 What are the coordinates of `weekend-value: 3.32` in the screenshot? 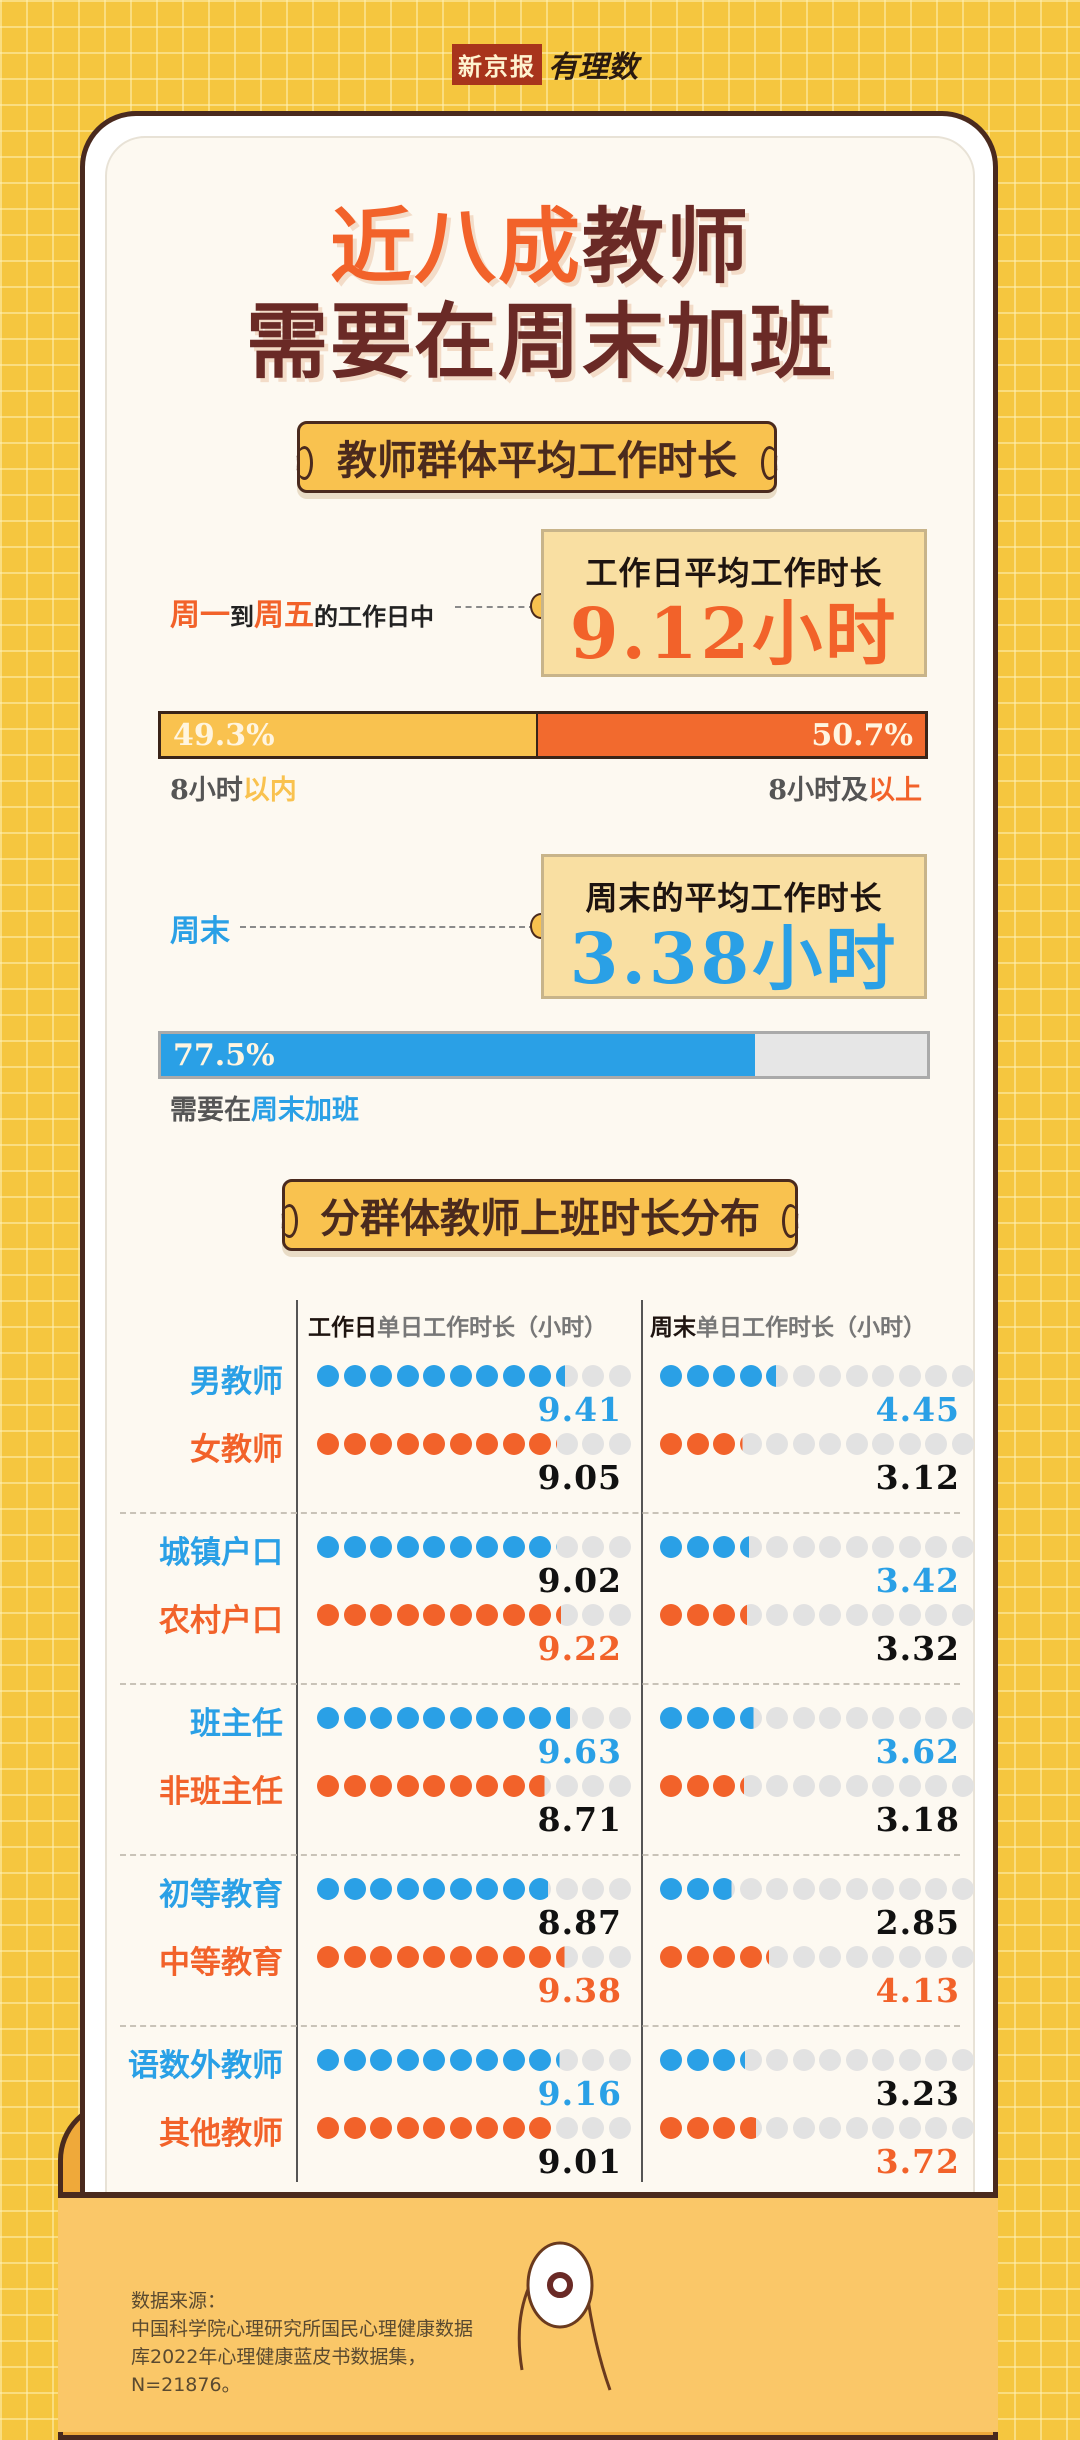 It's located at (917, 1648).